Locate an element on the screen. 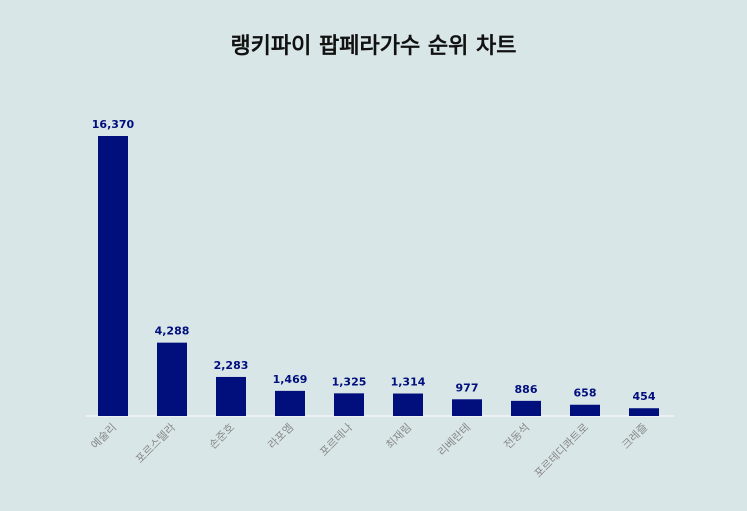 The height and width of the screenshot is (511, 747). x-tick-label: 라포엠 is located at coordinates (280, 436).